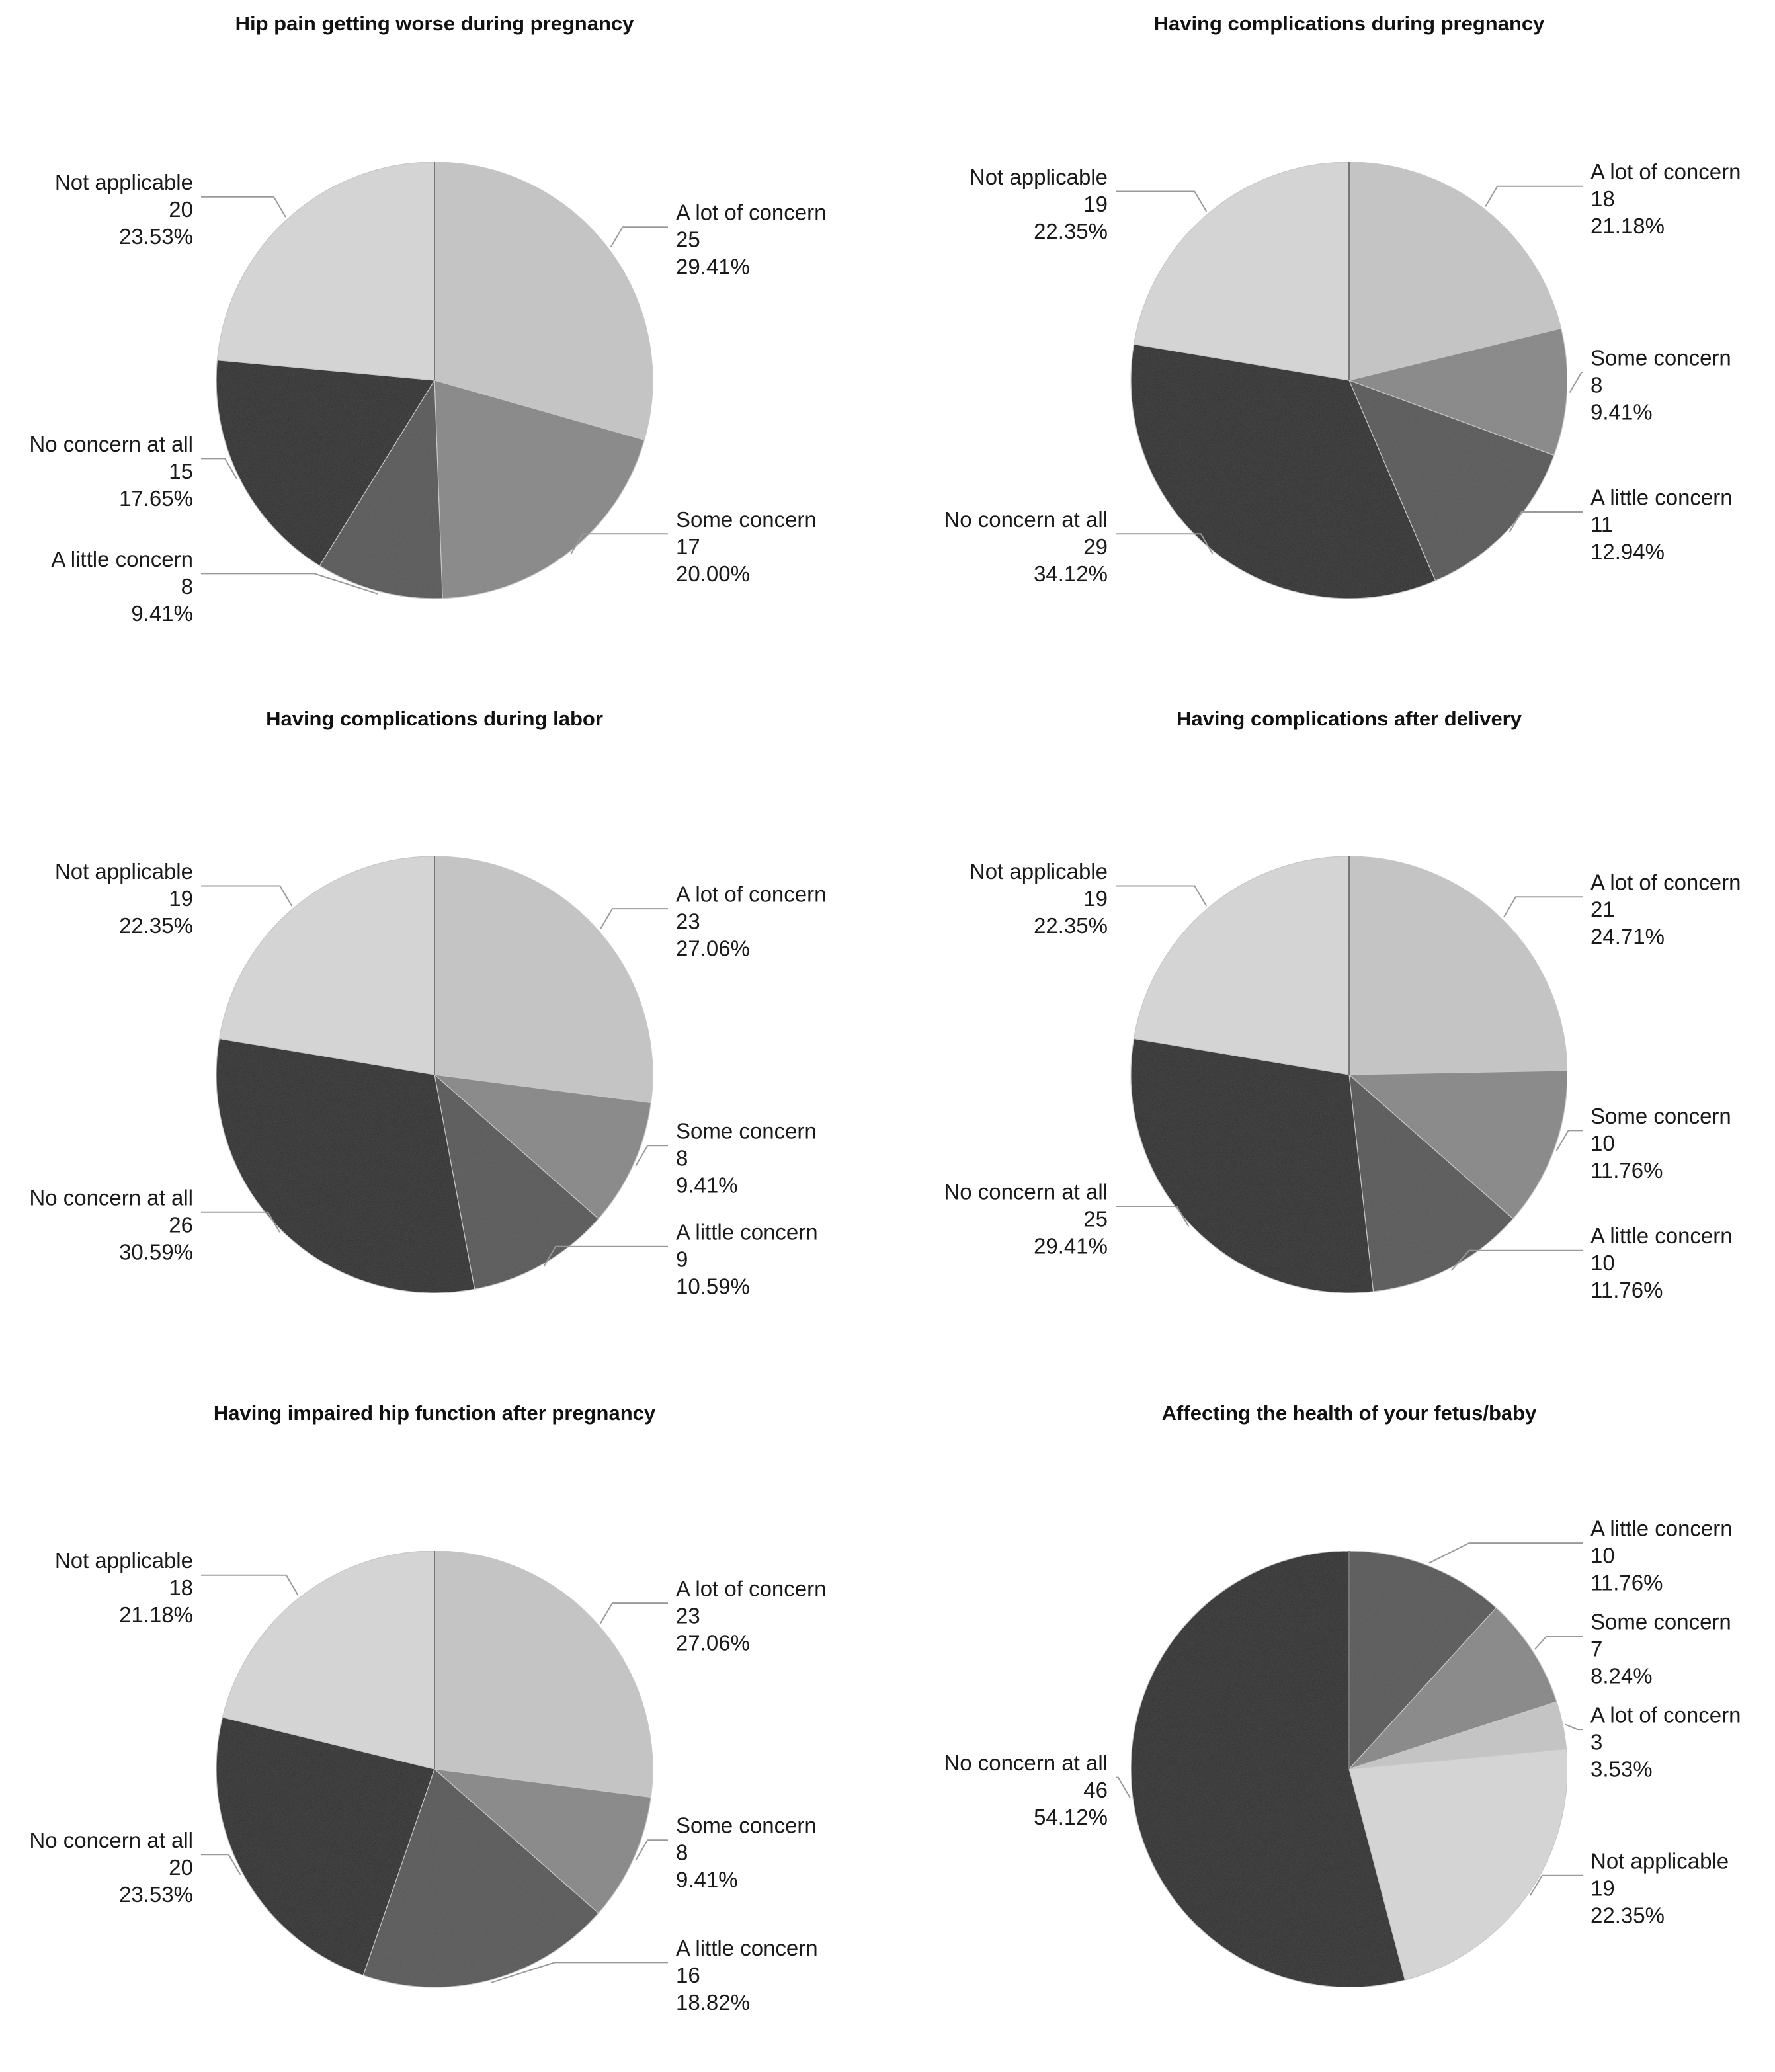  I want to click on slice-percent: 20.00%, so click(713, 573).